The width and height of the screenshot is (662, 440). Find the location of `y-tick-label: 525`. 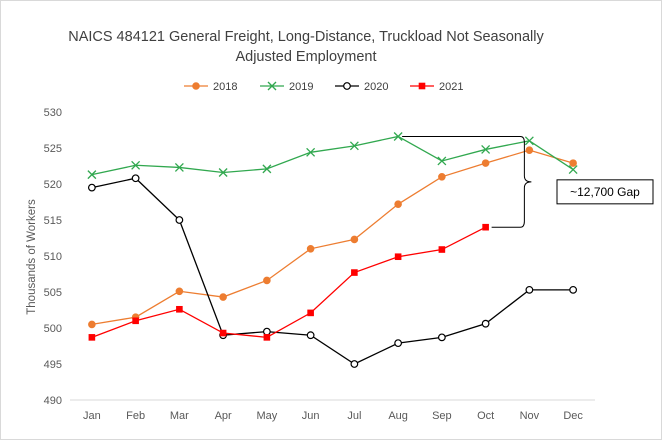

y-tick-label: 525 is located at coordinates (53, 149).